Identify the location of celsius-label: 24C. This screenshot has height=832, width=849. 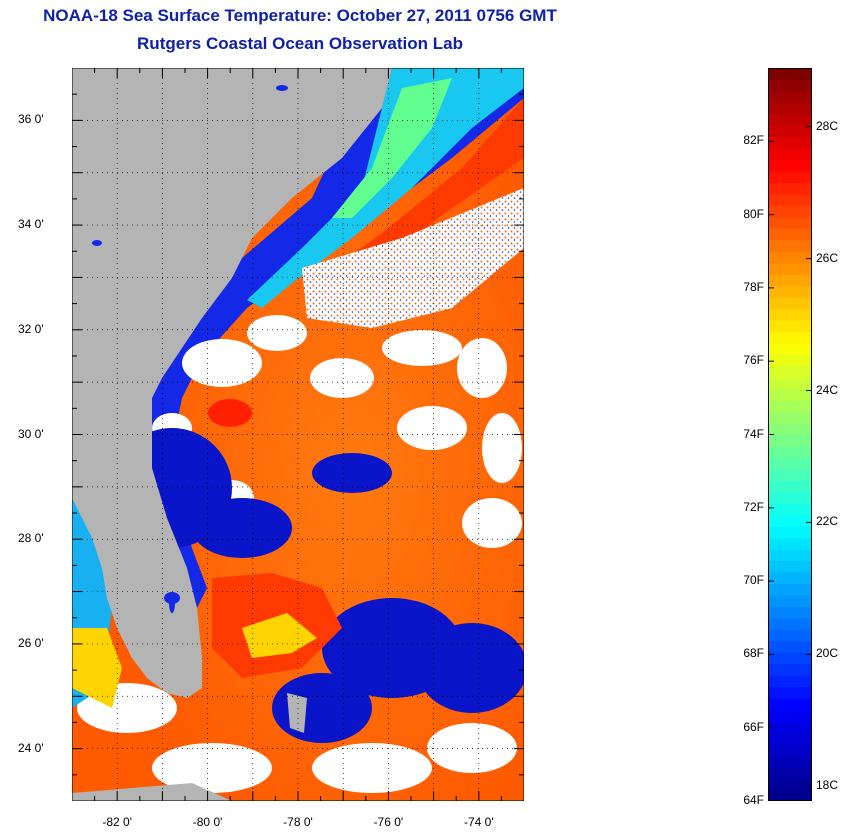
(827, 389).